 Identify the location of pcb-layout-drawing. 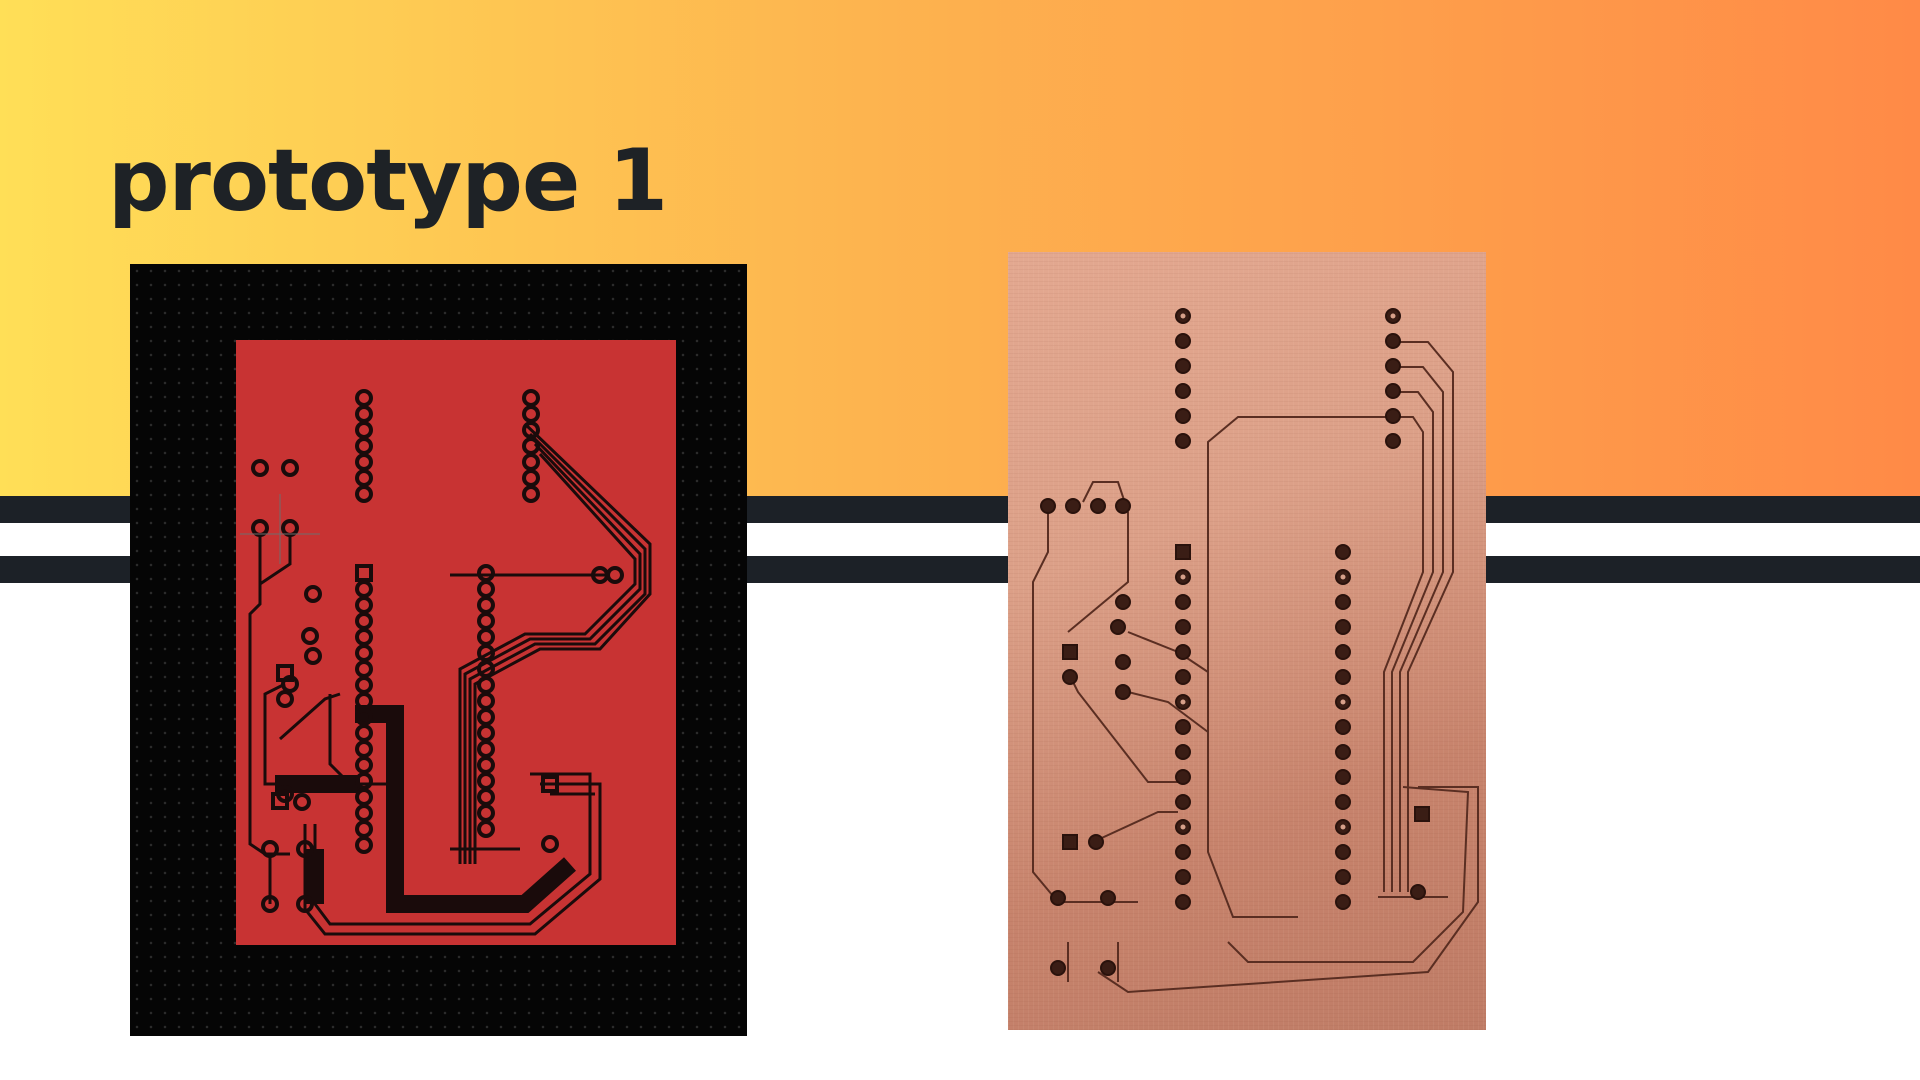
(456, 642).